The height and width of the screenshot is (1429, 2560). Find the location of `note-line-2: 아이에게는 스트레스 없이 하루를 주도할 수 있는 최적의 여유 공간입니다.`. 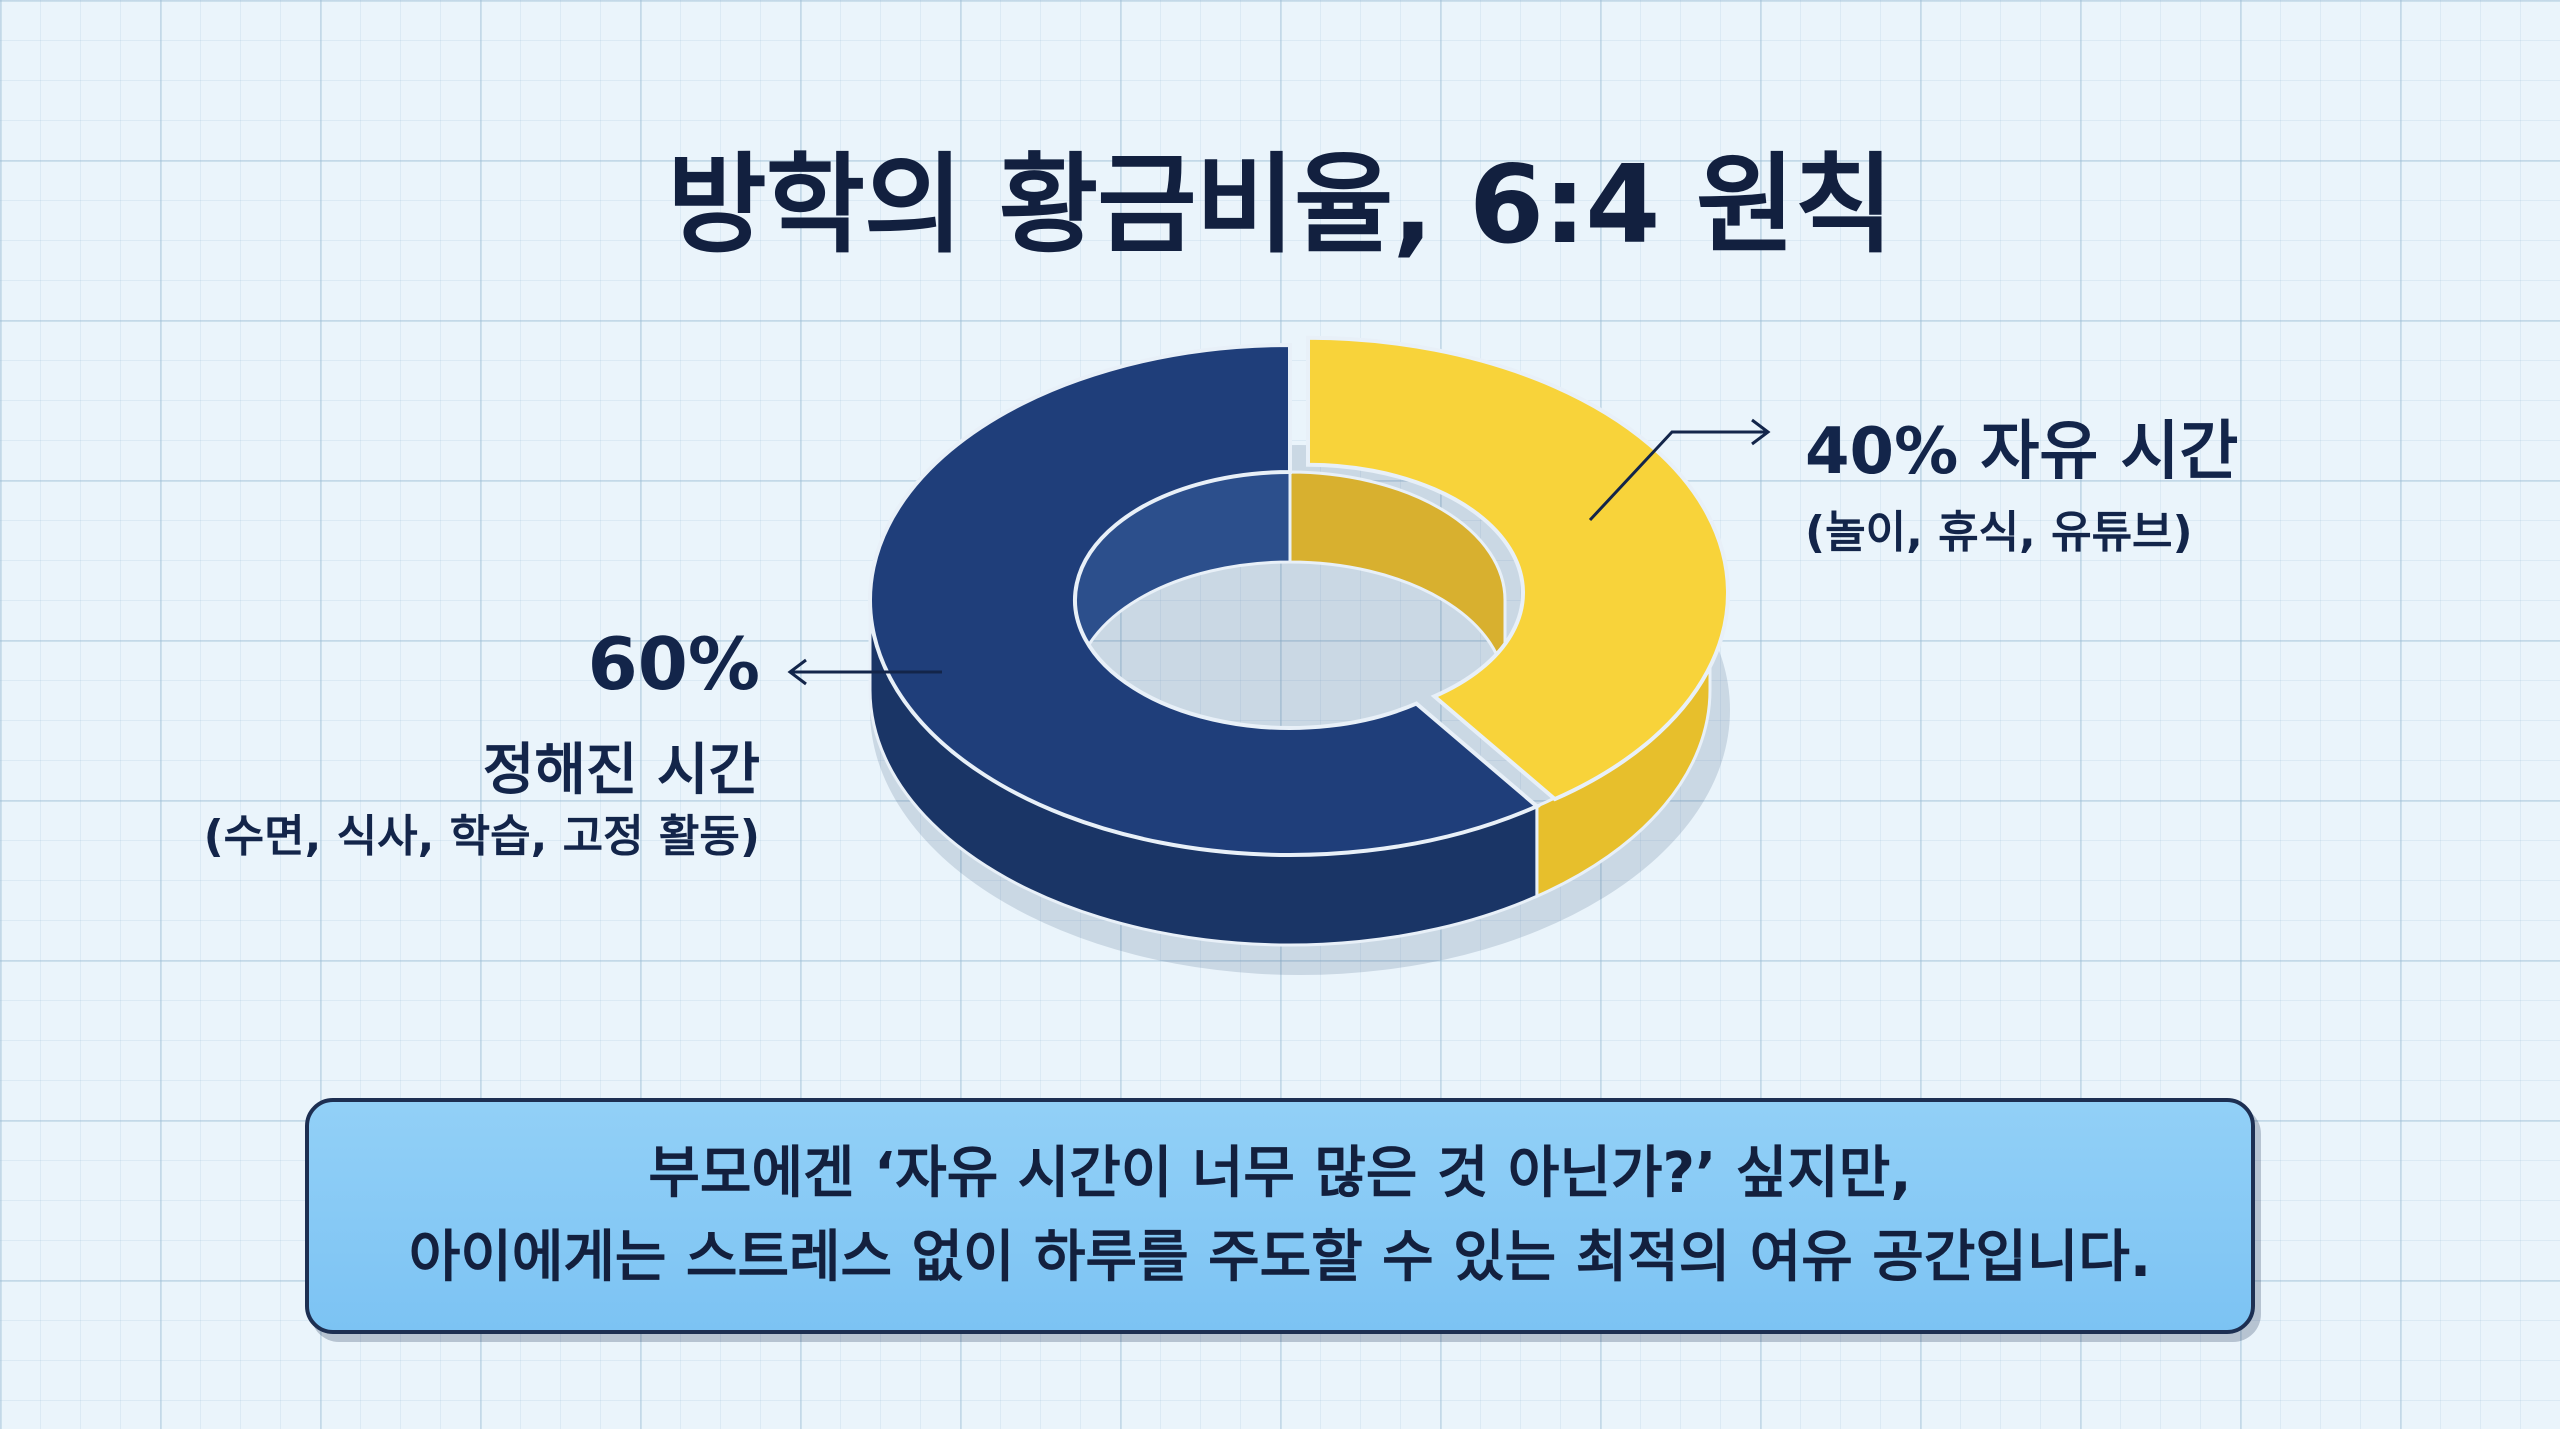

note-line-2: 아이에게는 스트레스 없이 하루를 주도할 수 있는 최적의 여유 공간입니다. is located at coordinates (1280, 1257).